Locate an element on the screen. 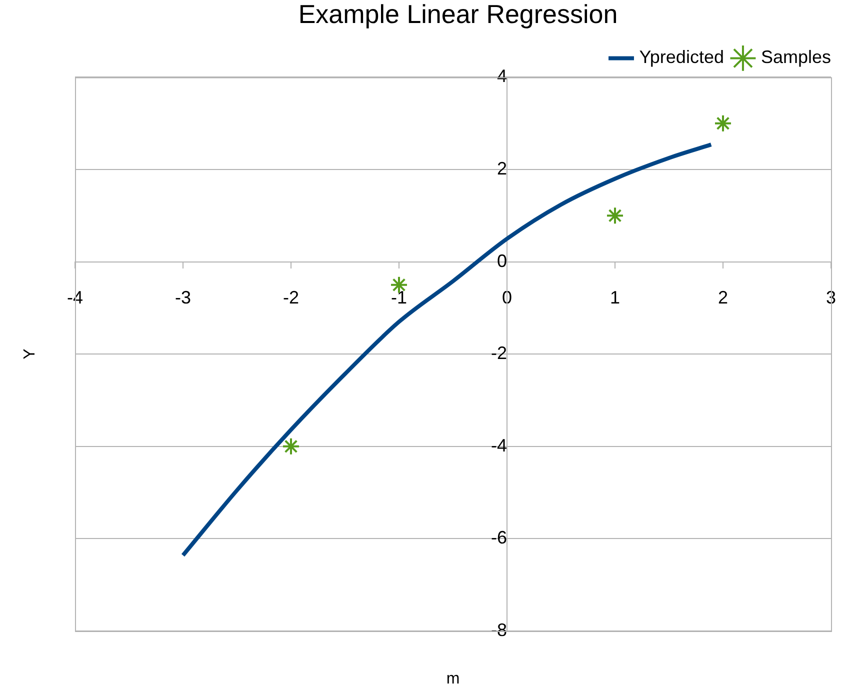  x-tick-label: -2 is located at coordinates (291, 298).